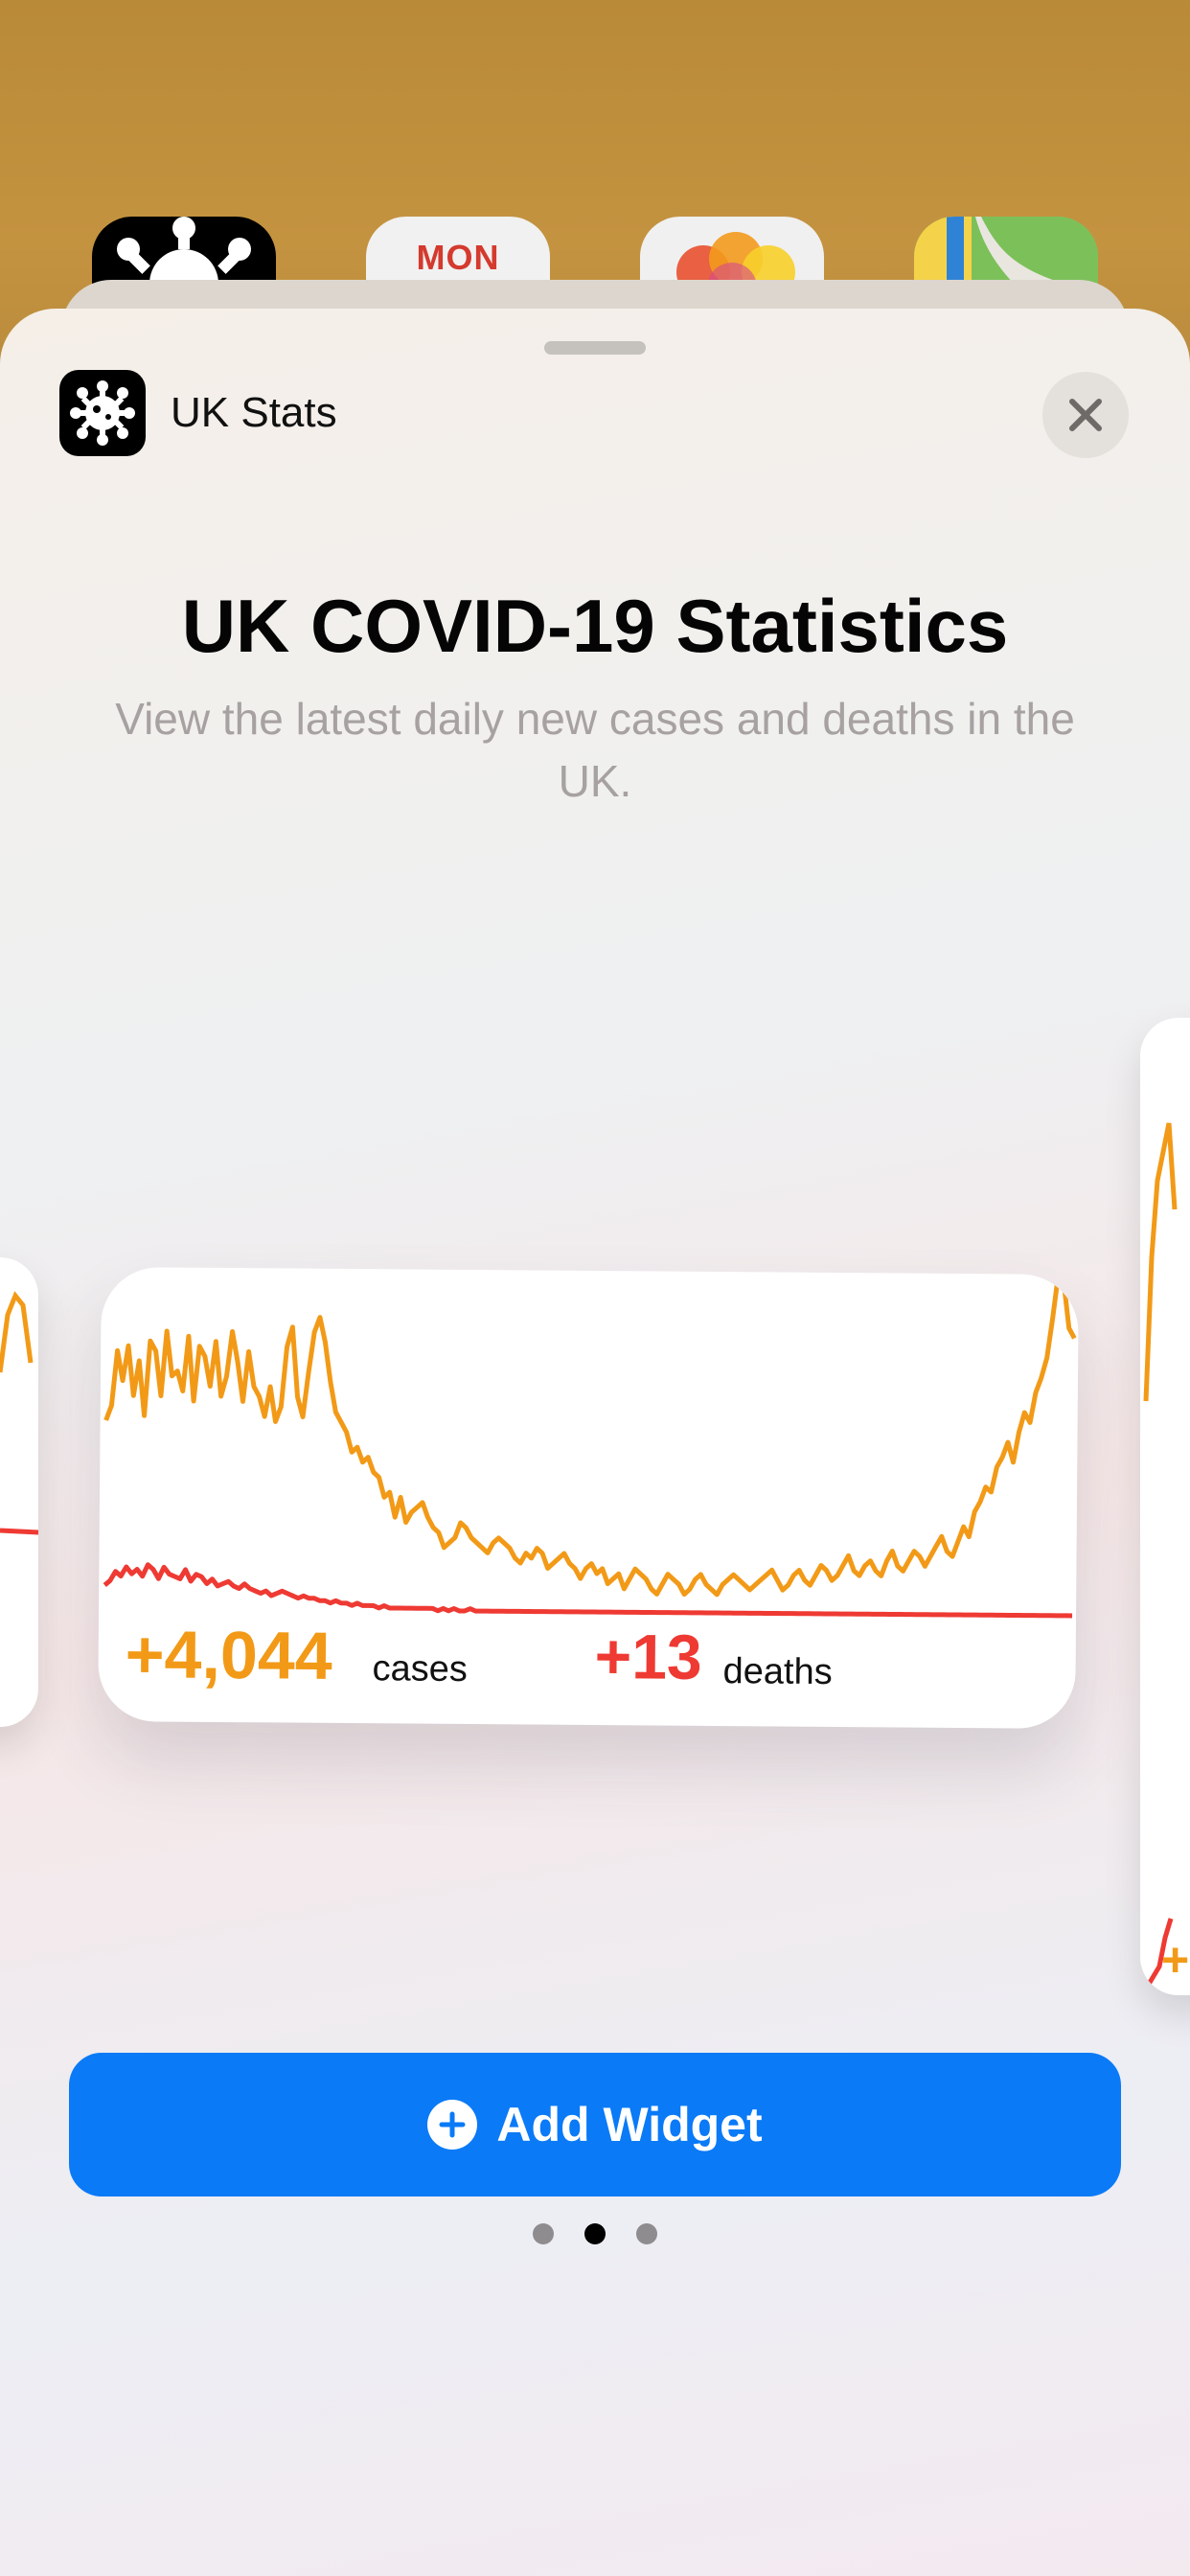 This screenshot has width=1190, height=2576. What do you see at coordinates (458, 257) in the screenshot?
I see `calendar-day-label: MON` at bounding box center [458, 257].